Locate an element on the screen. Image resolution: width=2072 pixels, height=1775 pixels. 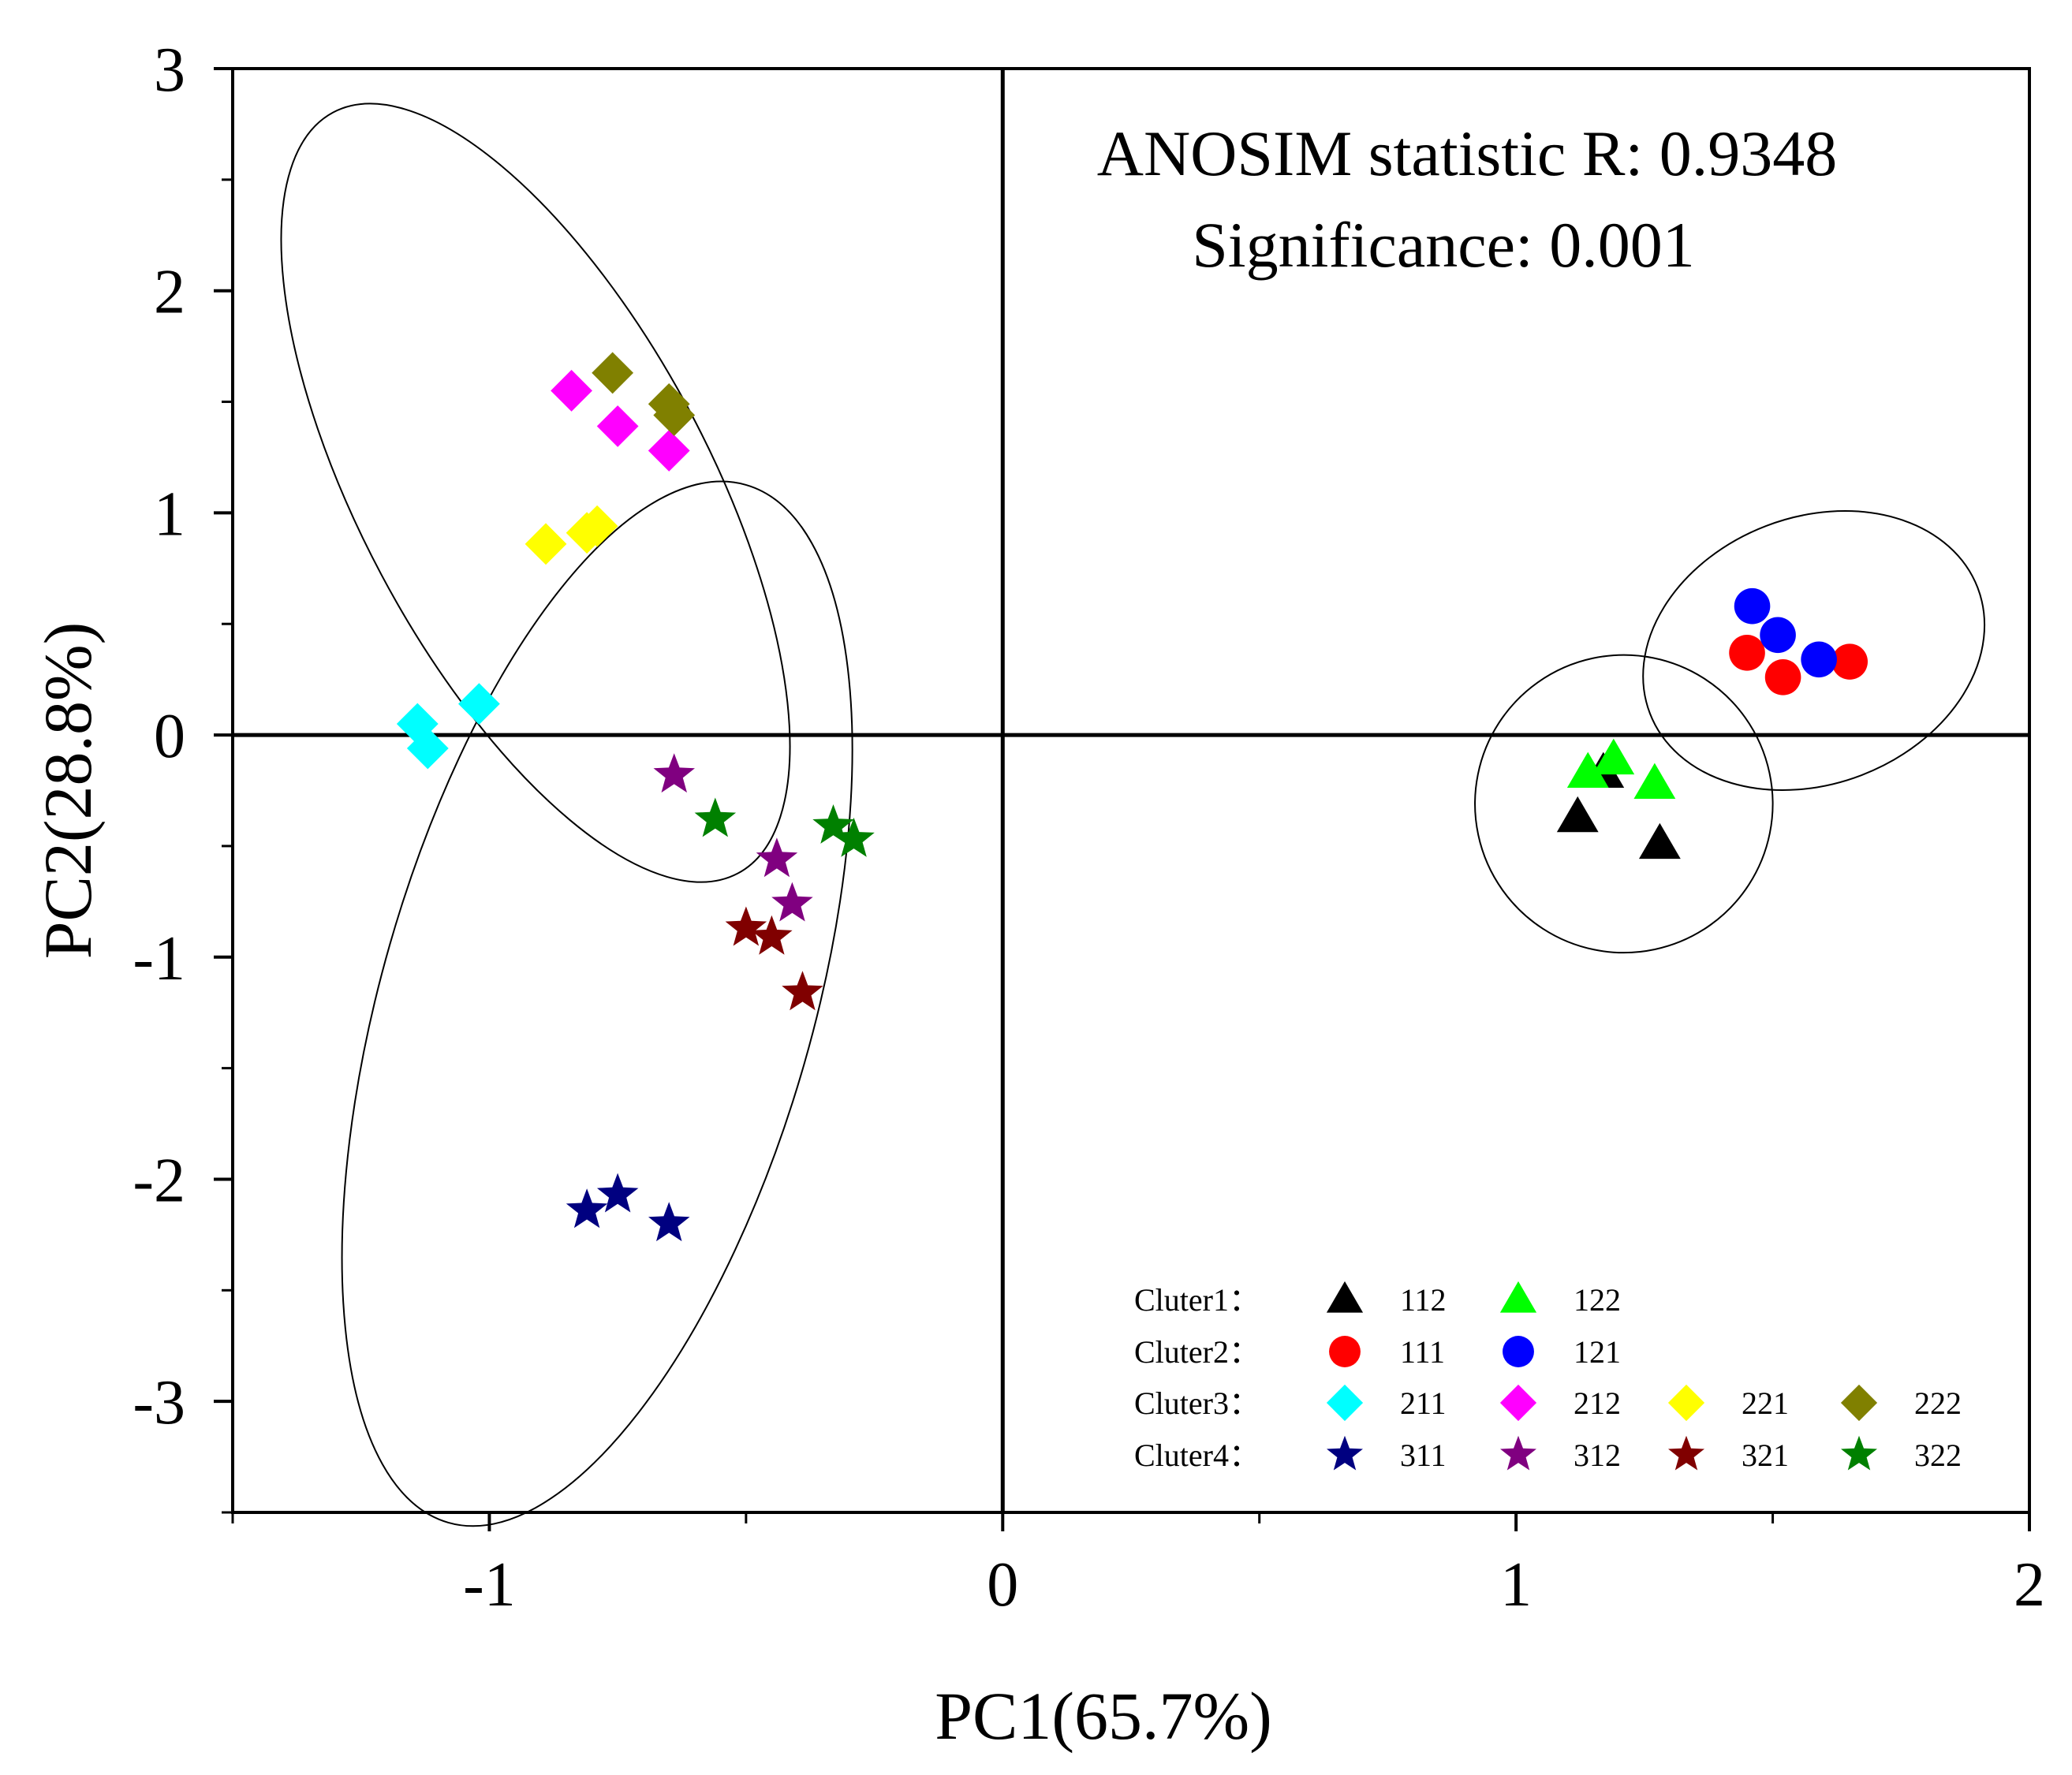
legend-series-label: 312 is located at coordinates (1597, 1455).